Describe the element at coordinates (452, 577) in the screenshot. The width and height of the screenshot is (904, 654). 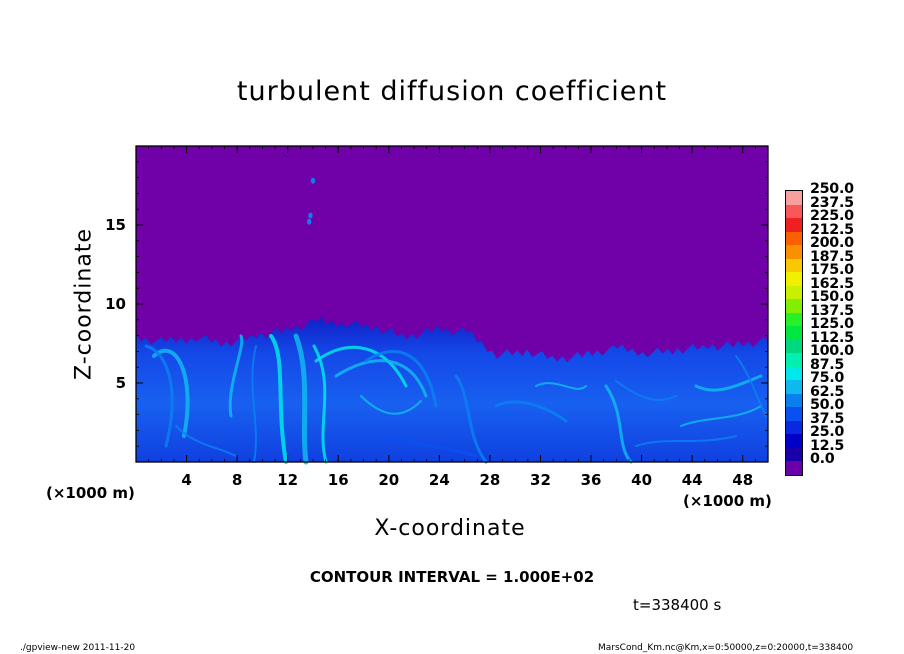
I see `contour-interval: CONTOUR INTERVAL = 1.000E+02` at that location.